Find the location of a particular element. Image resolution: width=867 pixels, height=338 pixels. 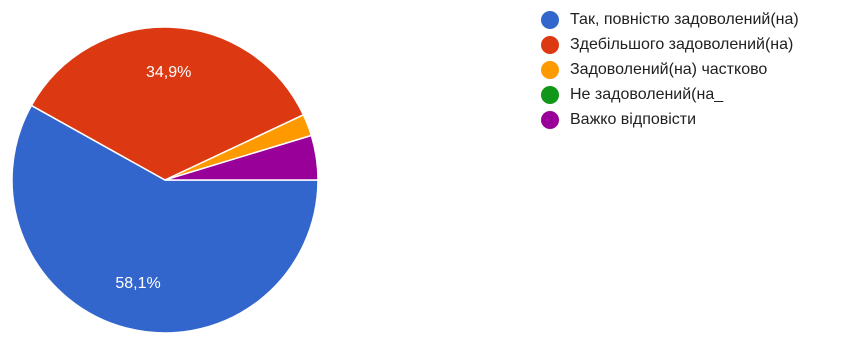

legend-label: Задоволений(на) частково is located at coordinates (669, 69).